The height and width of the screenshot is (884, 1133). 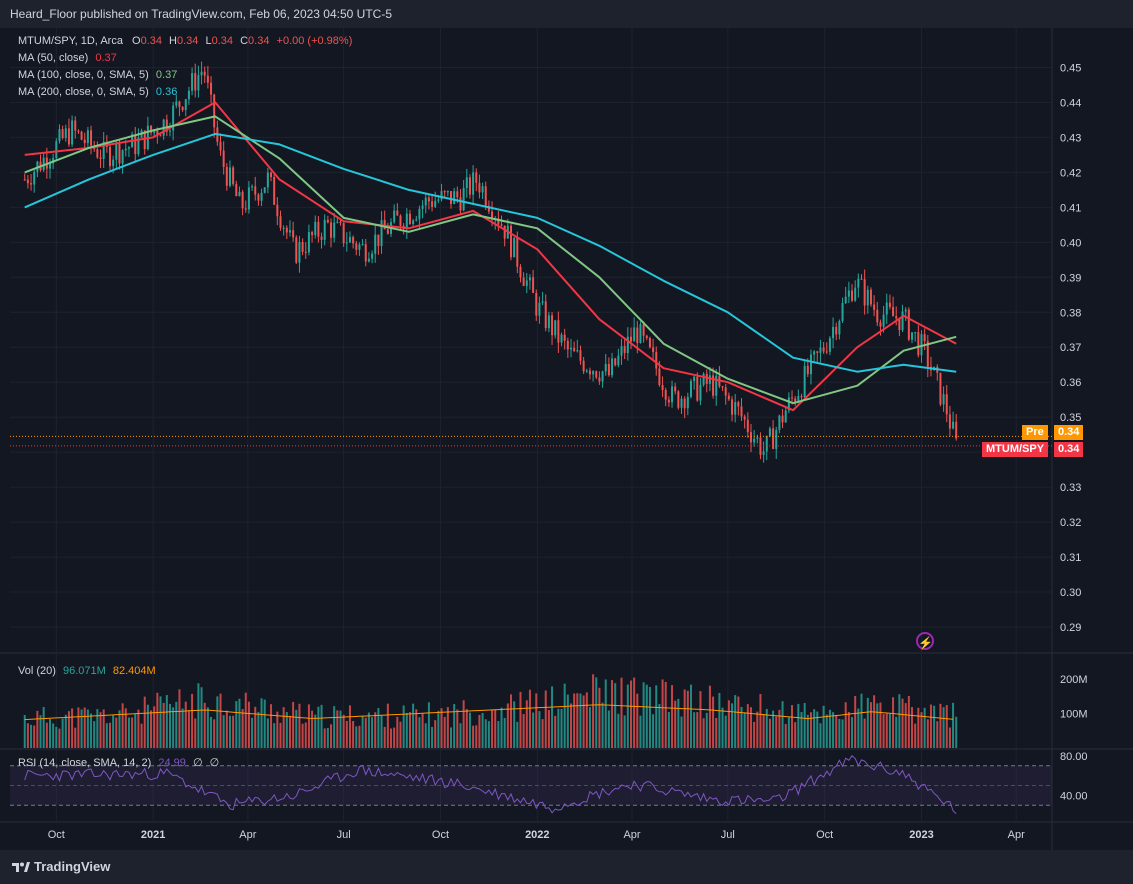 I want to click on y-tick-label: 0.37, so click(x=1070, y=348).